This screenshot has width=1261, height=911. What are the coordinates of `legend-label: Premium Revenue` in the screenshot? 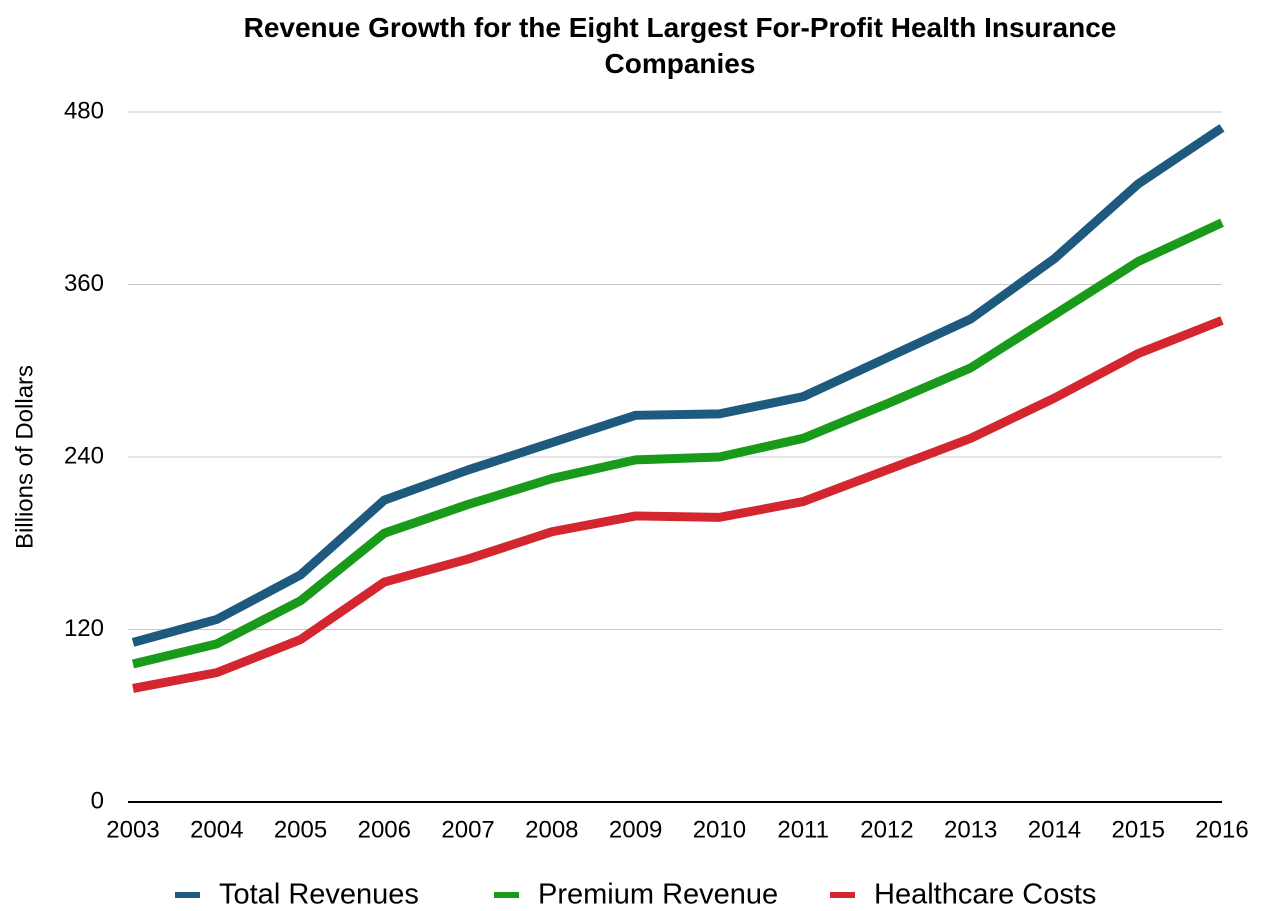 It's located at (658, 895).